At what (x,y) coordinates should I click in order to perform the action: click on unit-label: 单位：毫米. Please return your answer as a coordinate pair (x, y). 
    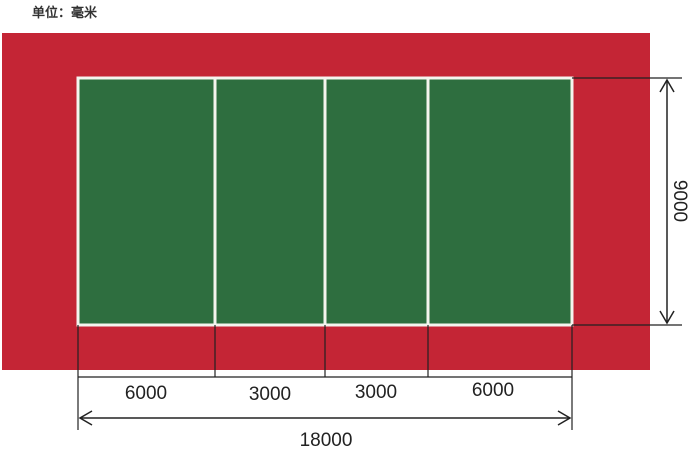
    Looking at the image, I should click on (65, 13).